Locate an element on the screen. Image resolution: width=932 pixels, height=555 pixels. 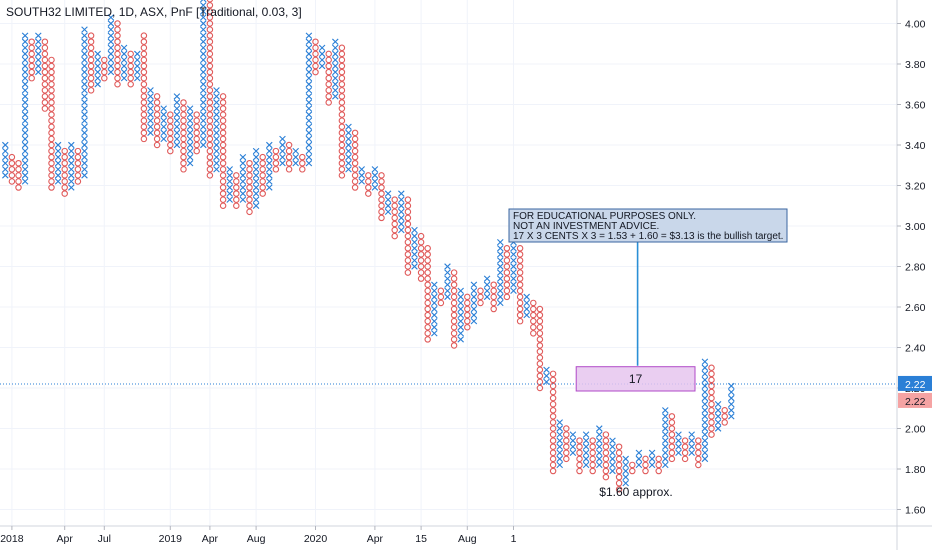
count-box is located at coordinates (635, 379).